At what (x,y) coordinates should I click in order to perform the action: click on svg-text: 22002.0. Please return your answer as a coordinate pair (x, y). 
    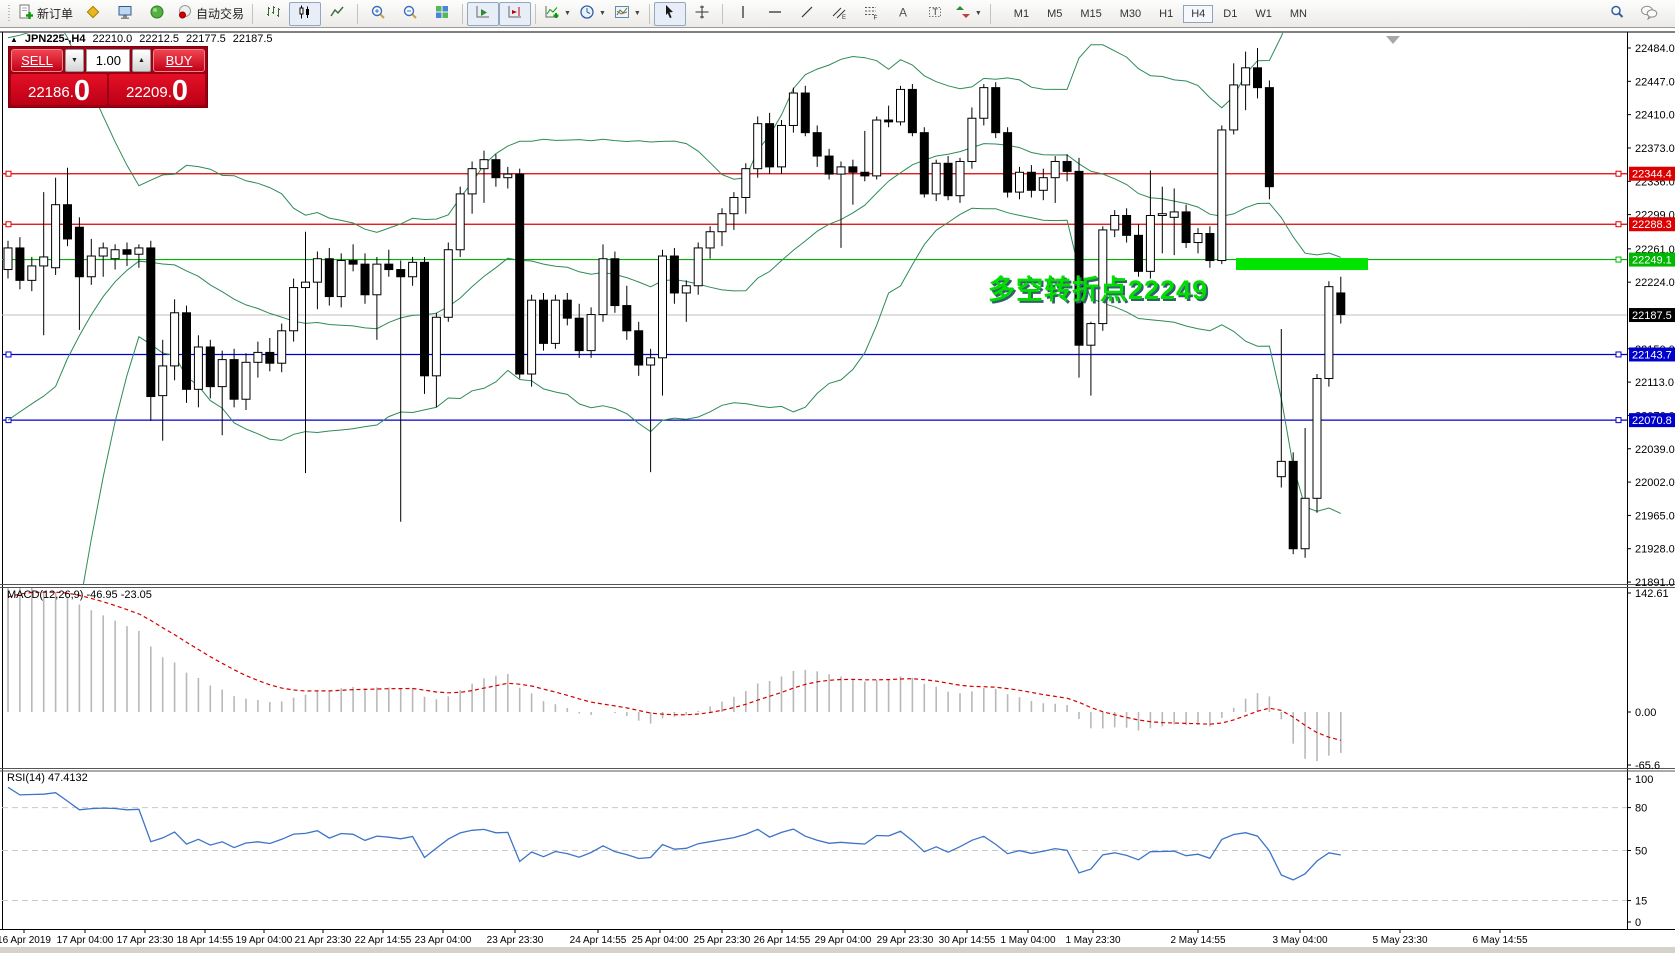
    Looking at the image, I should click on (1655, 483).